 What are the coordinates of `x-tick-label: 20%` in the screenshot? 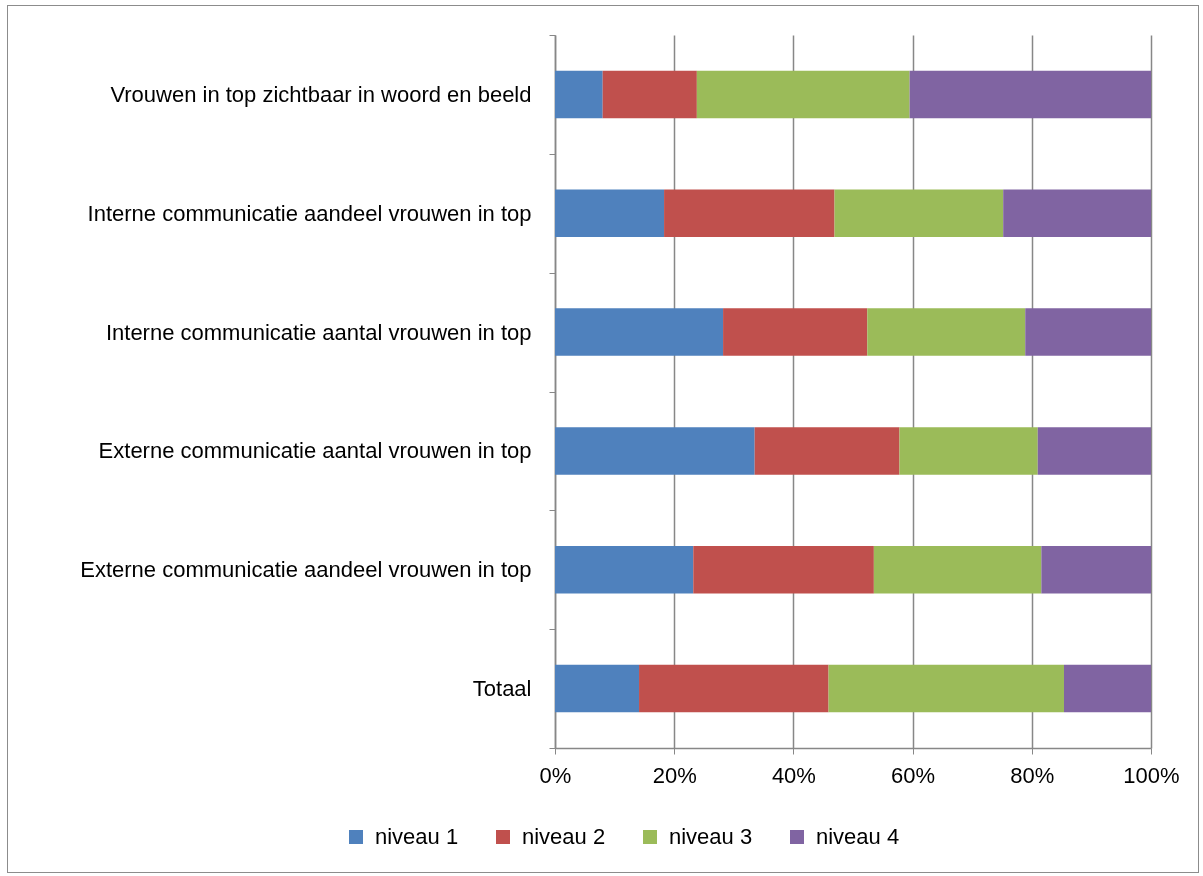 It's located at (674, 775).